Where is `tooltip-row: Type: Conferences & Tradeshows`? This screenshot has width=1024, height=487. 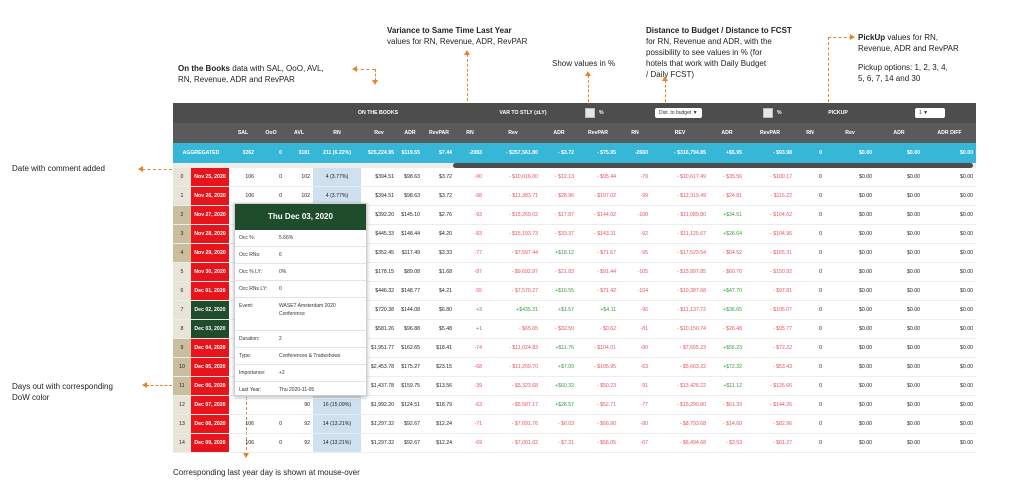
tooltip-row: Type: Conferences & Tradeshows is located at coordinates (300, 356).